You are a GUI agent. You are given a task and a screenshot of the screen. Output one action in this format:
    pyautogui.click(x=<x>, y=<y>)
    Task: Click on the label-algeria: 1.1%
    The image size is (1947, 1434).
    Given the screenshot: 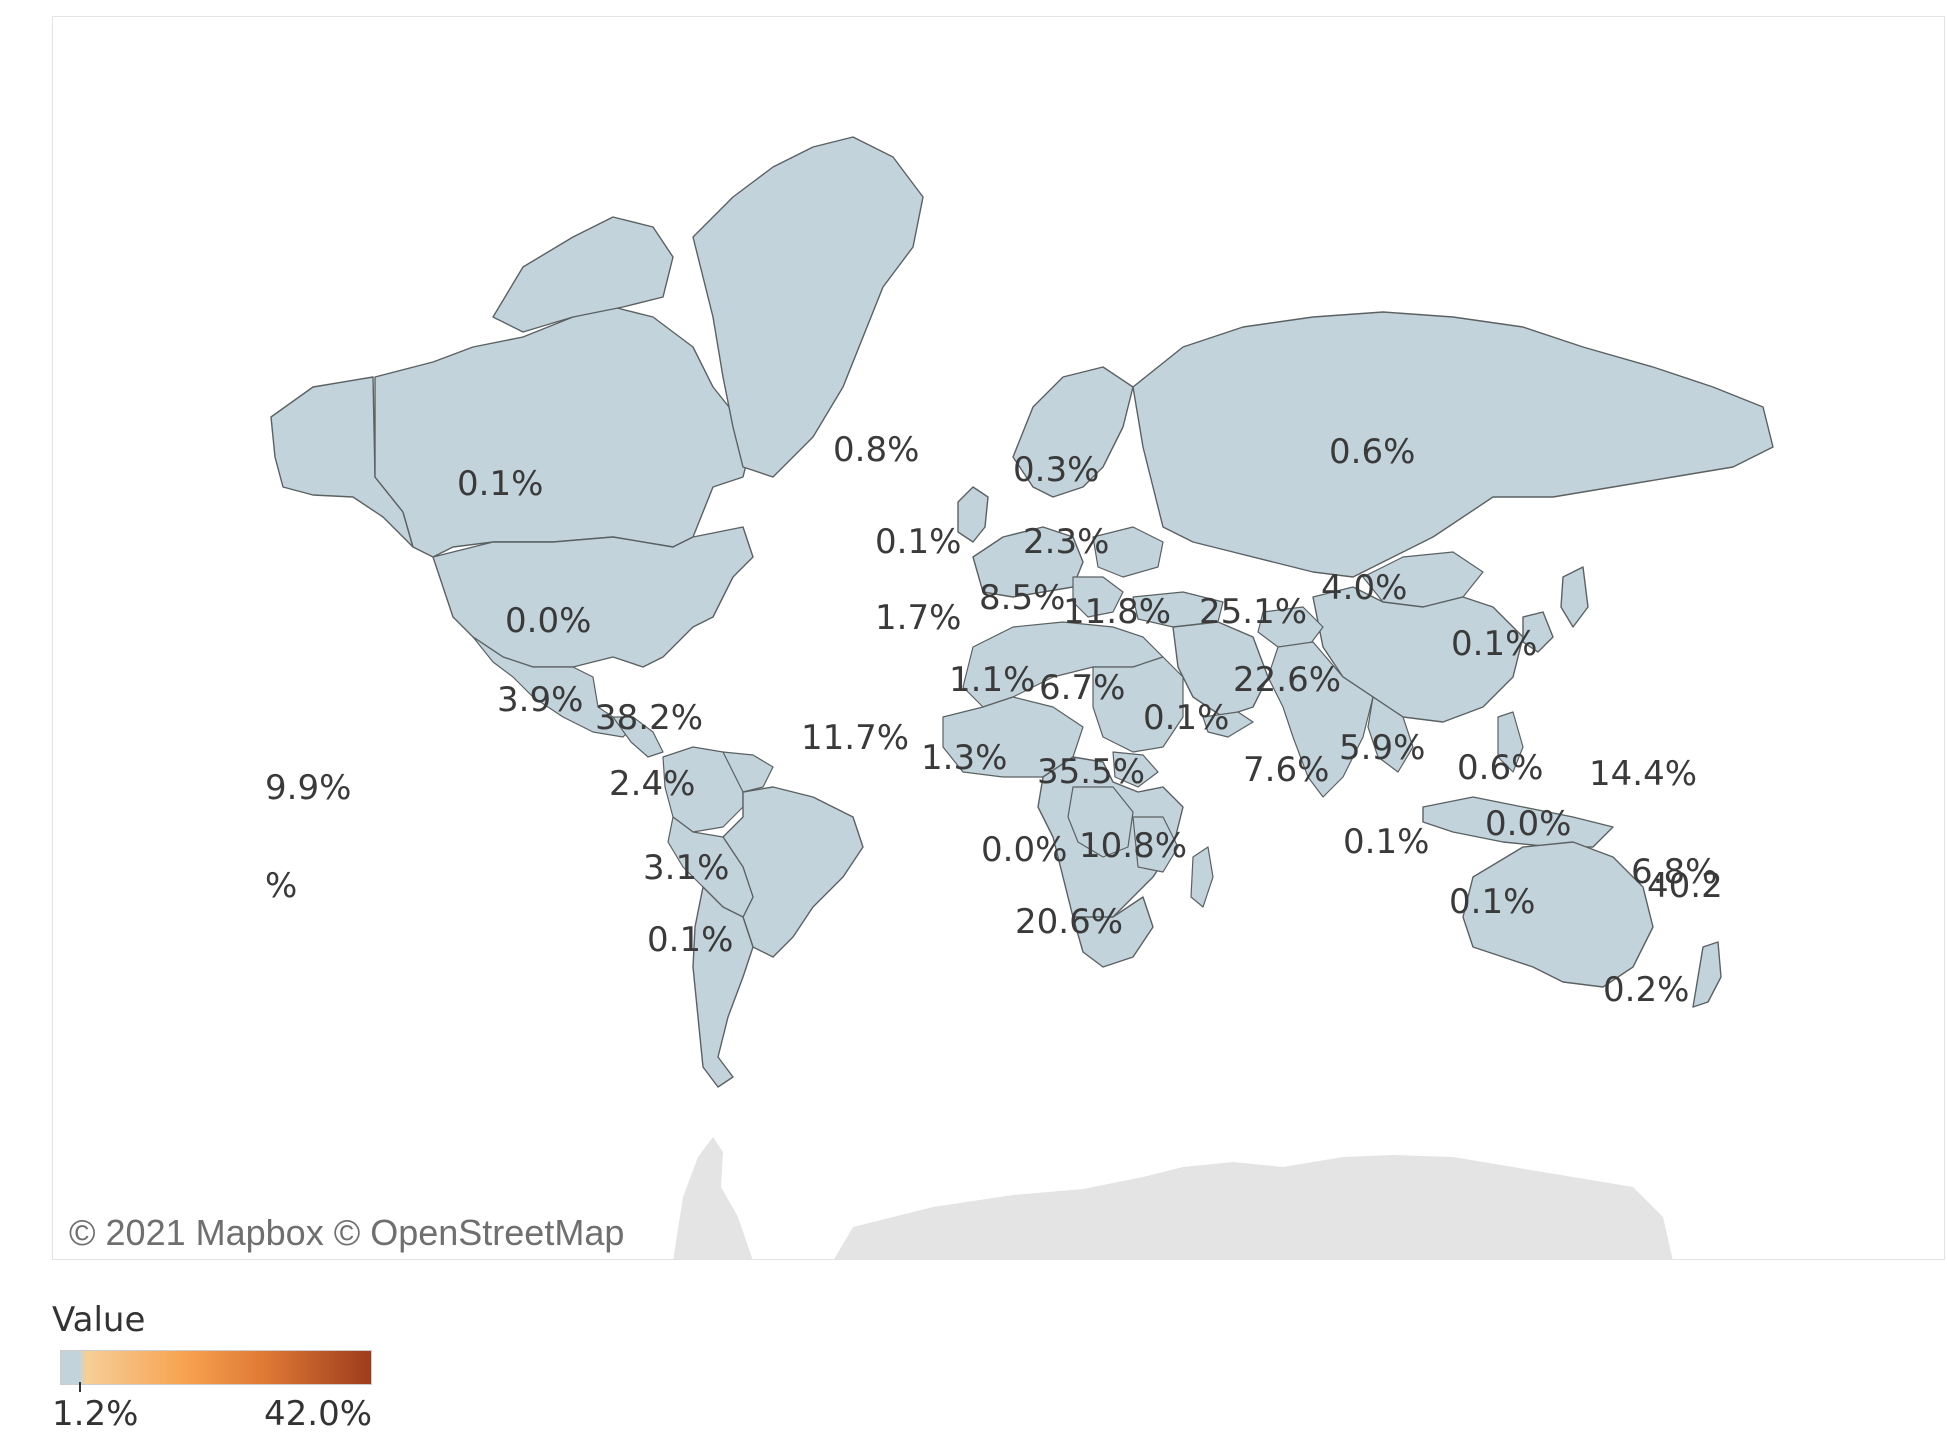 What is the action you would take?
    pyautogui.click(x=992, y=680)
    